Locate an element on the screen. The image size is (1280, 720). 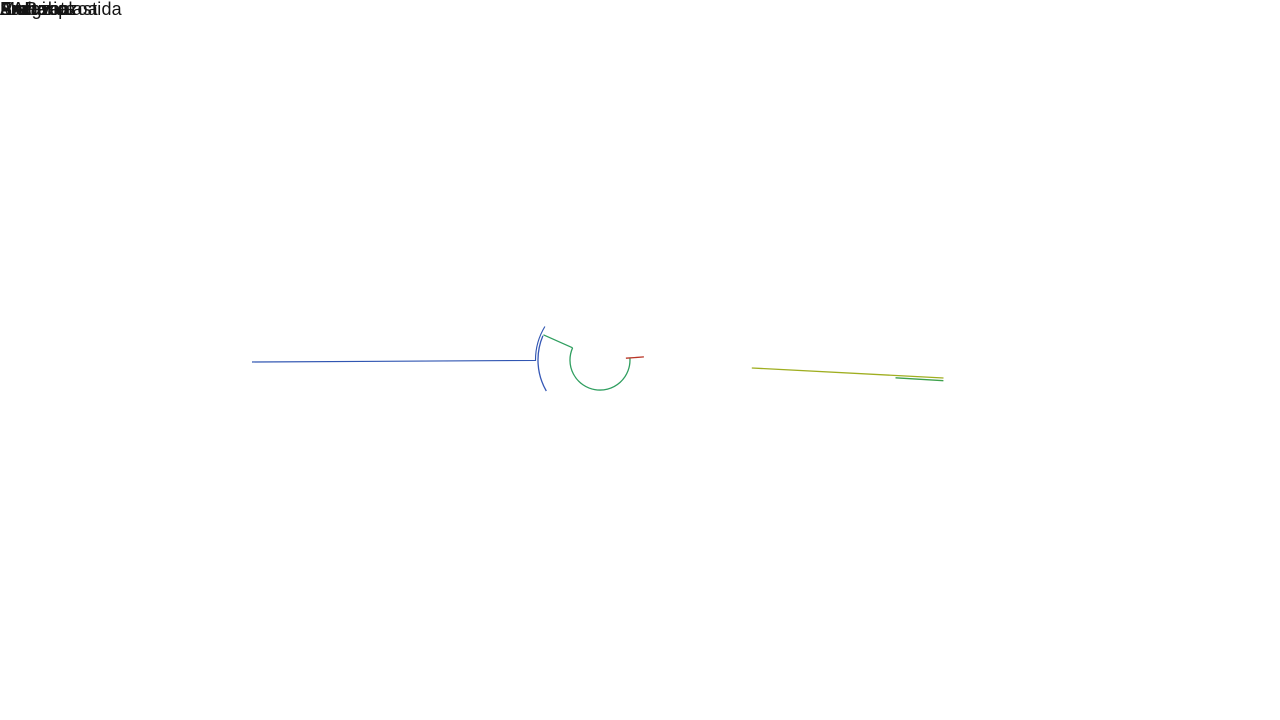
clade-label-bacteria: Bacteria is located at coordinates (34, 9).